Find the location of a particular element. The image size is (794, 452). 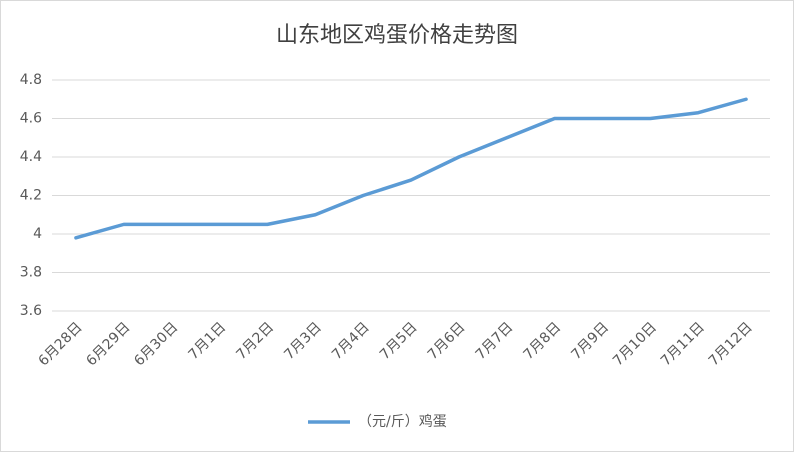

y-tick-label: 3.8 is located at coordinates (31, 273).